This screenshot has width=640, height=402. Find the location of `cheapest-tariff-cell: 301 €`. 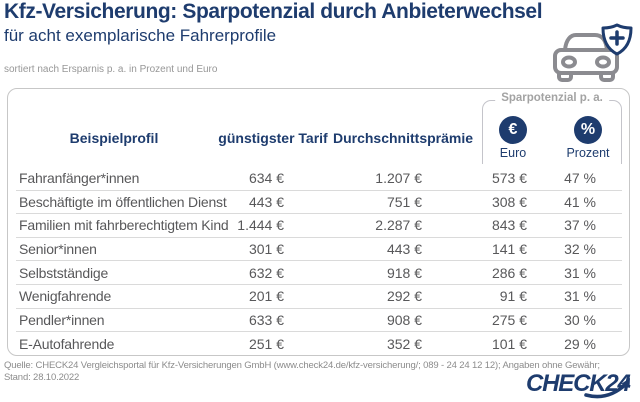

cheapest-tariff-cell: 301 € is located at coordinates (266, 249).